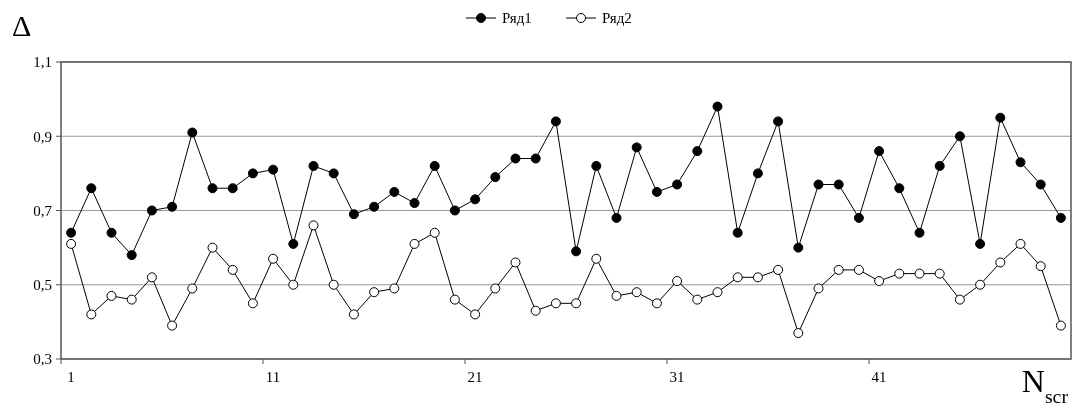 The width and height of the screenshot is (1084, 405). I want to click on x-tick-label: 11, so click(273, 377).